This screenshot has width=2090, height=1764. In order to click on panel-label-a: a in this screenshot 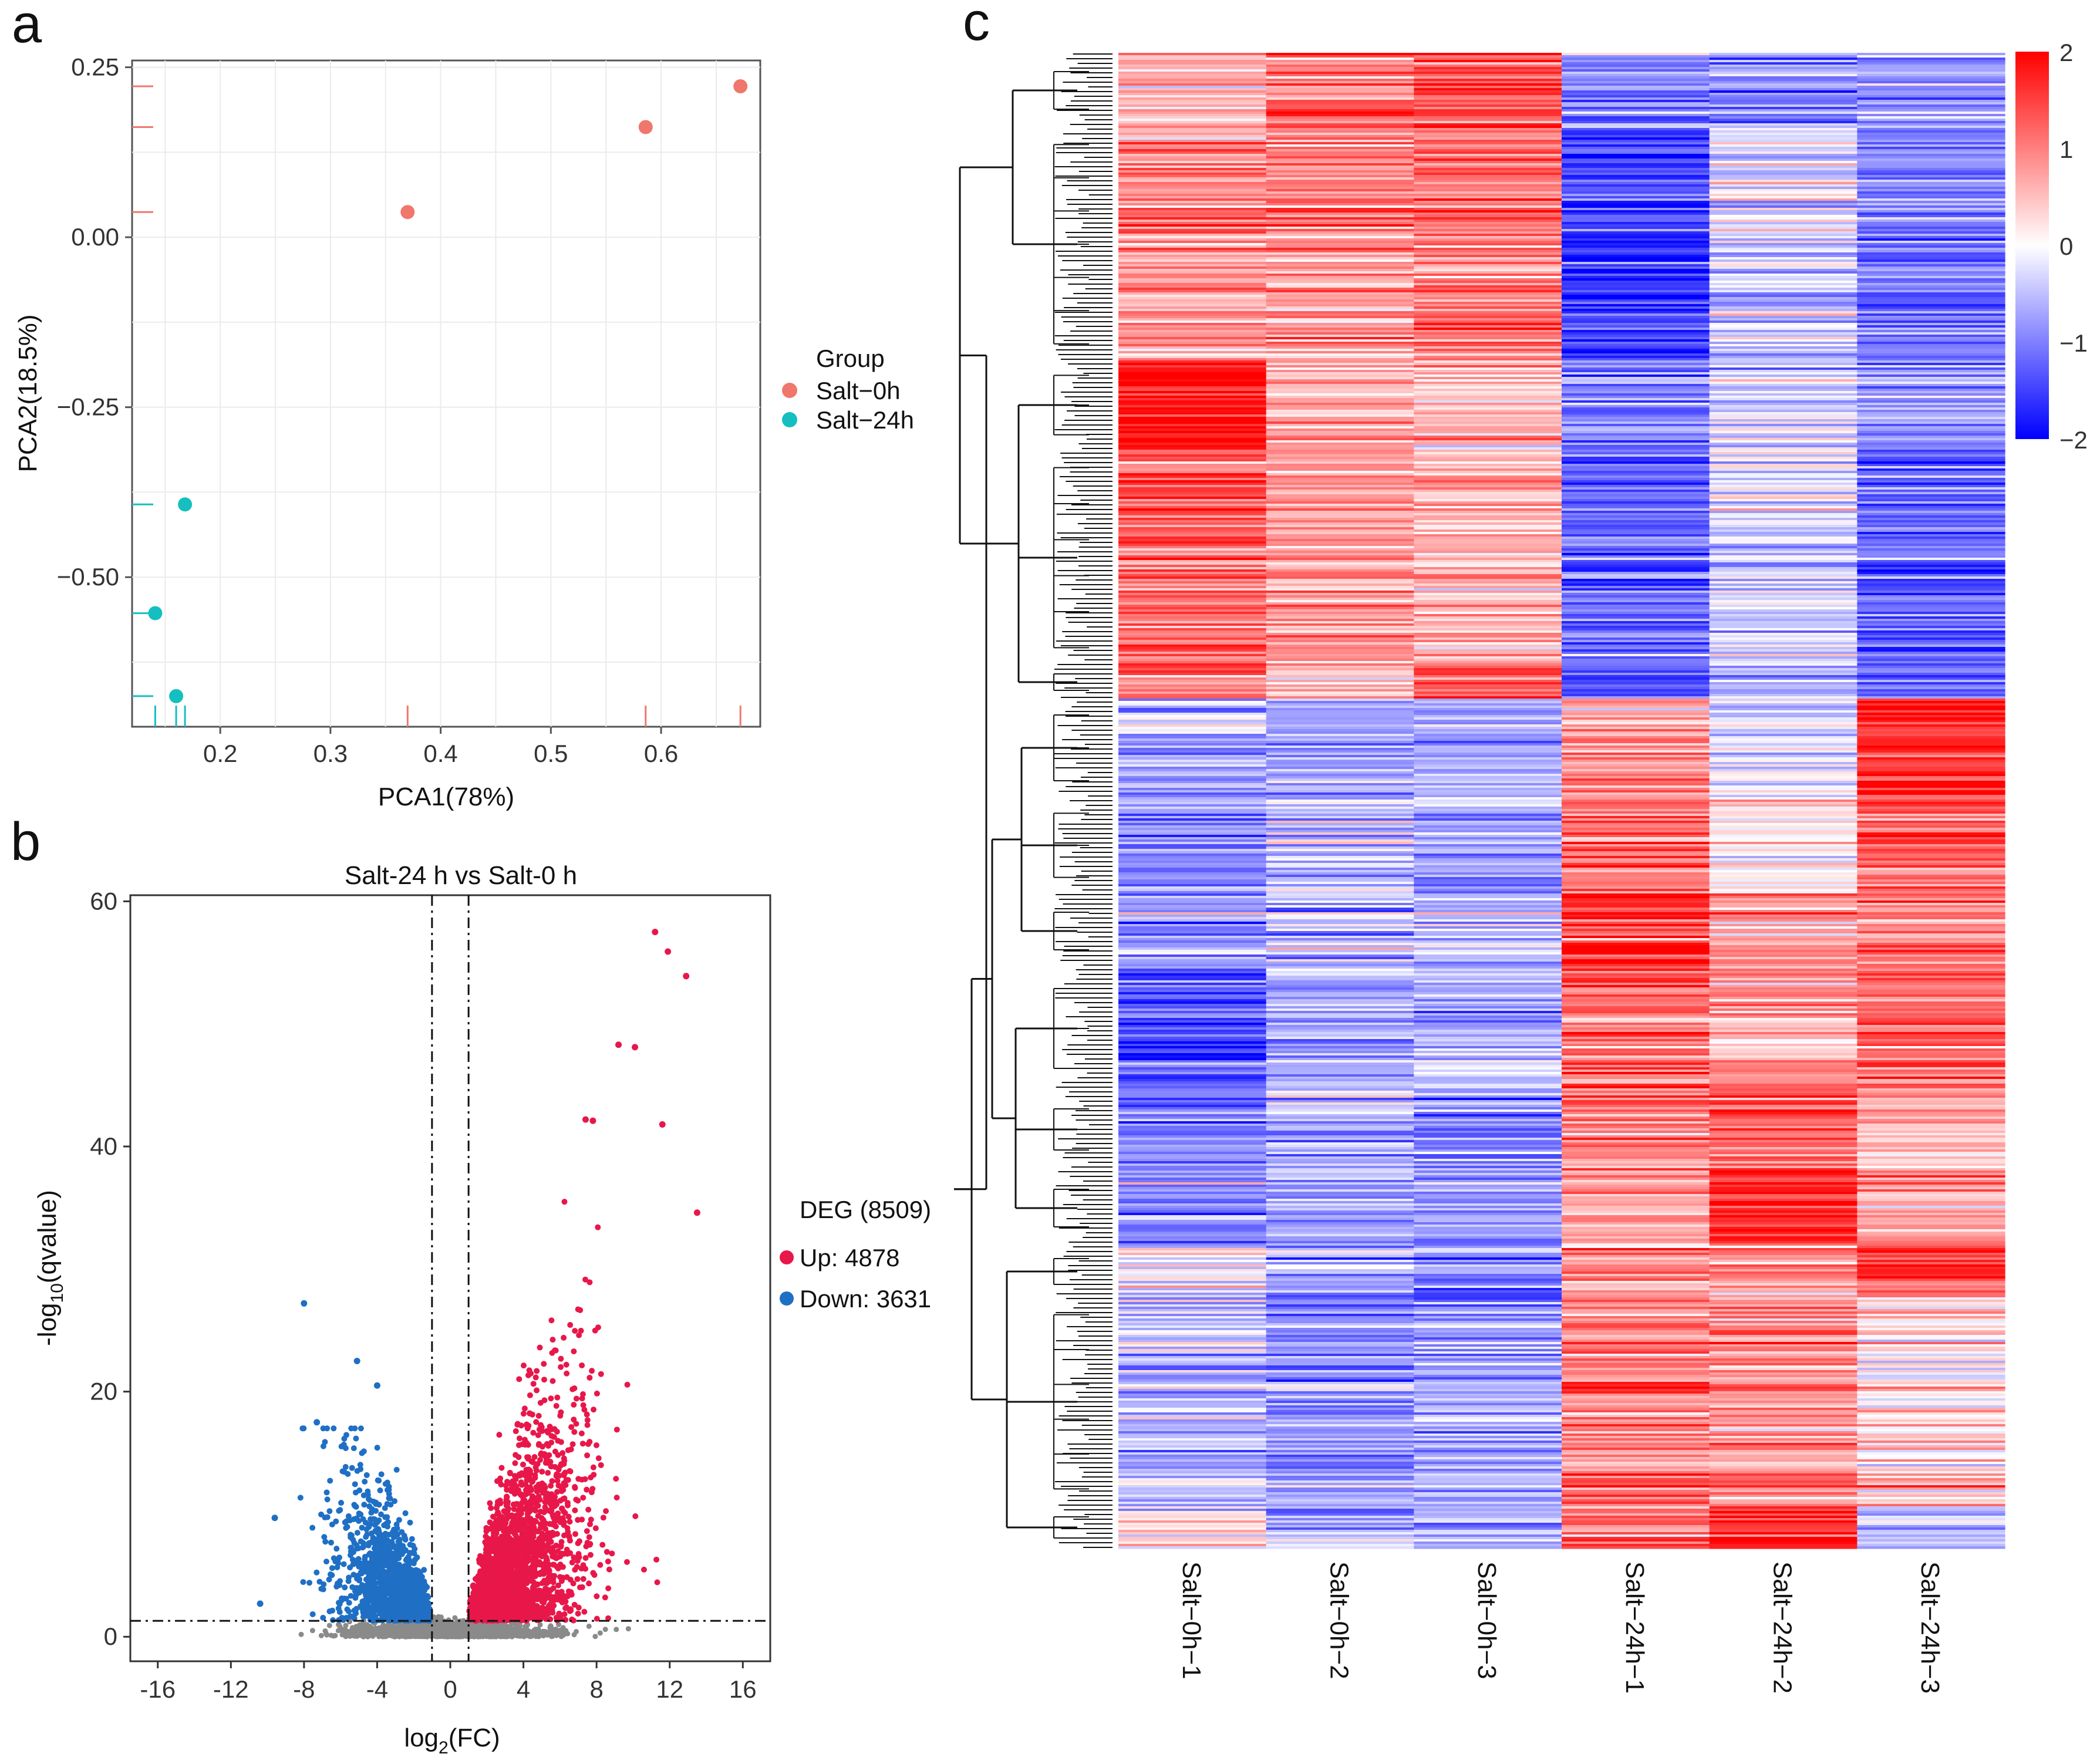, I will do `click(27, 27)`.